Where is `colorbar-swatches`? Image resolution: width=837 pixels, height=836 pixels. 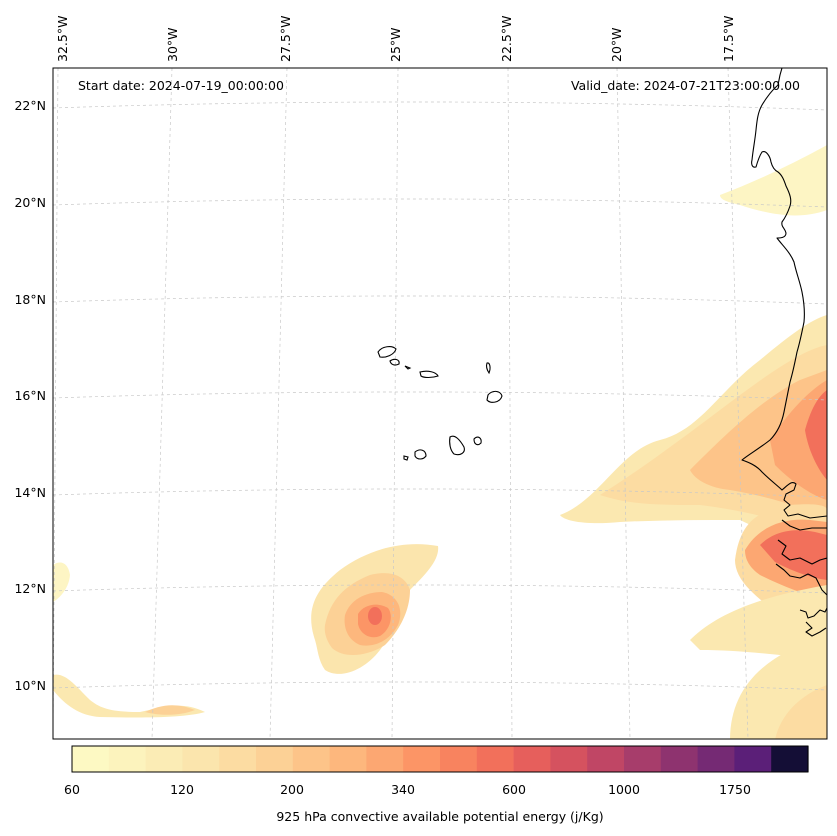 colorbar-swatches is located at coordinates (440, 759).